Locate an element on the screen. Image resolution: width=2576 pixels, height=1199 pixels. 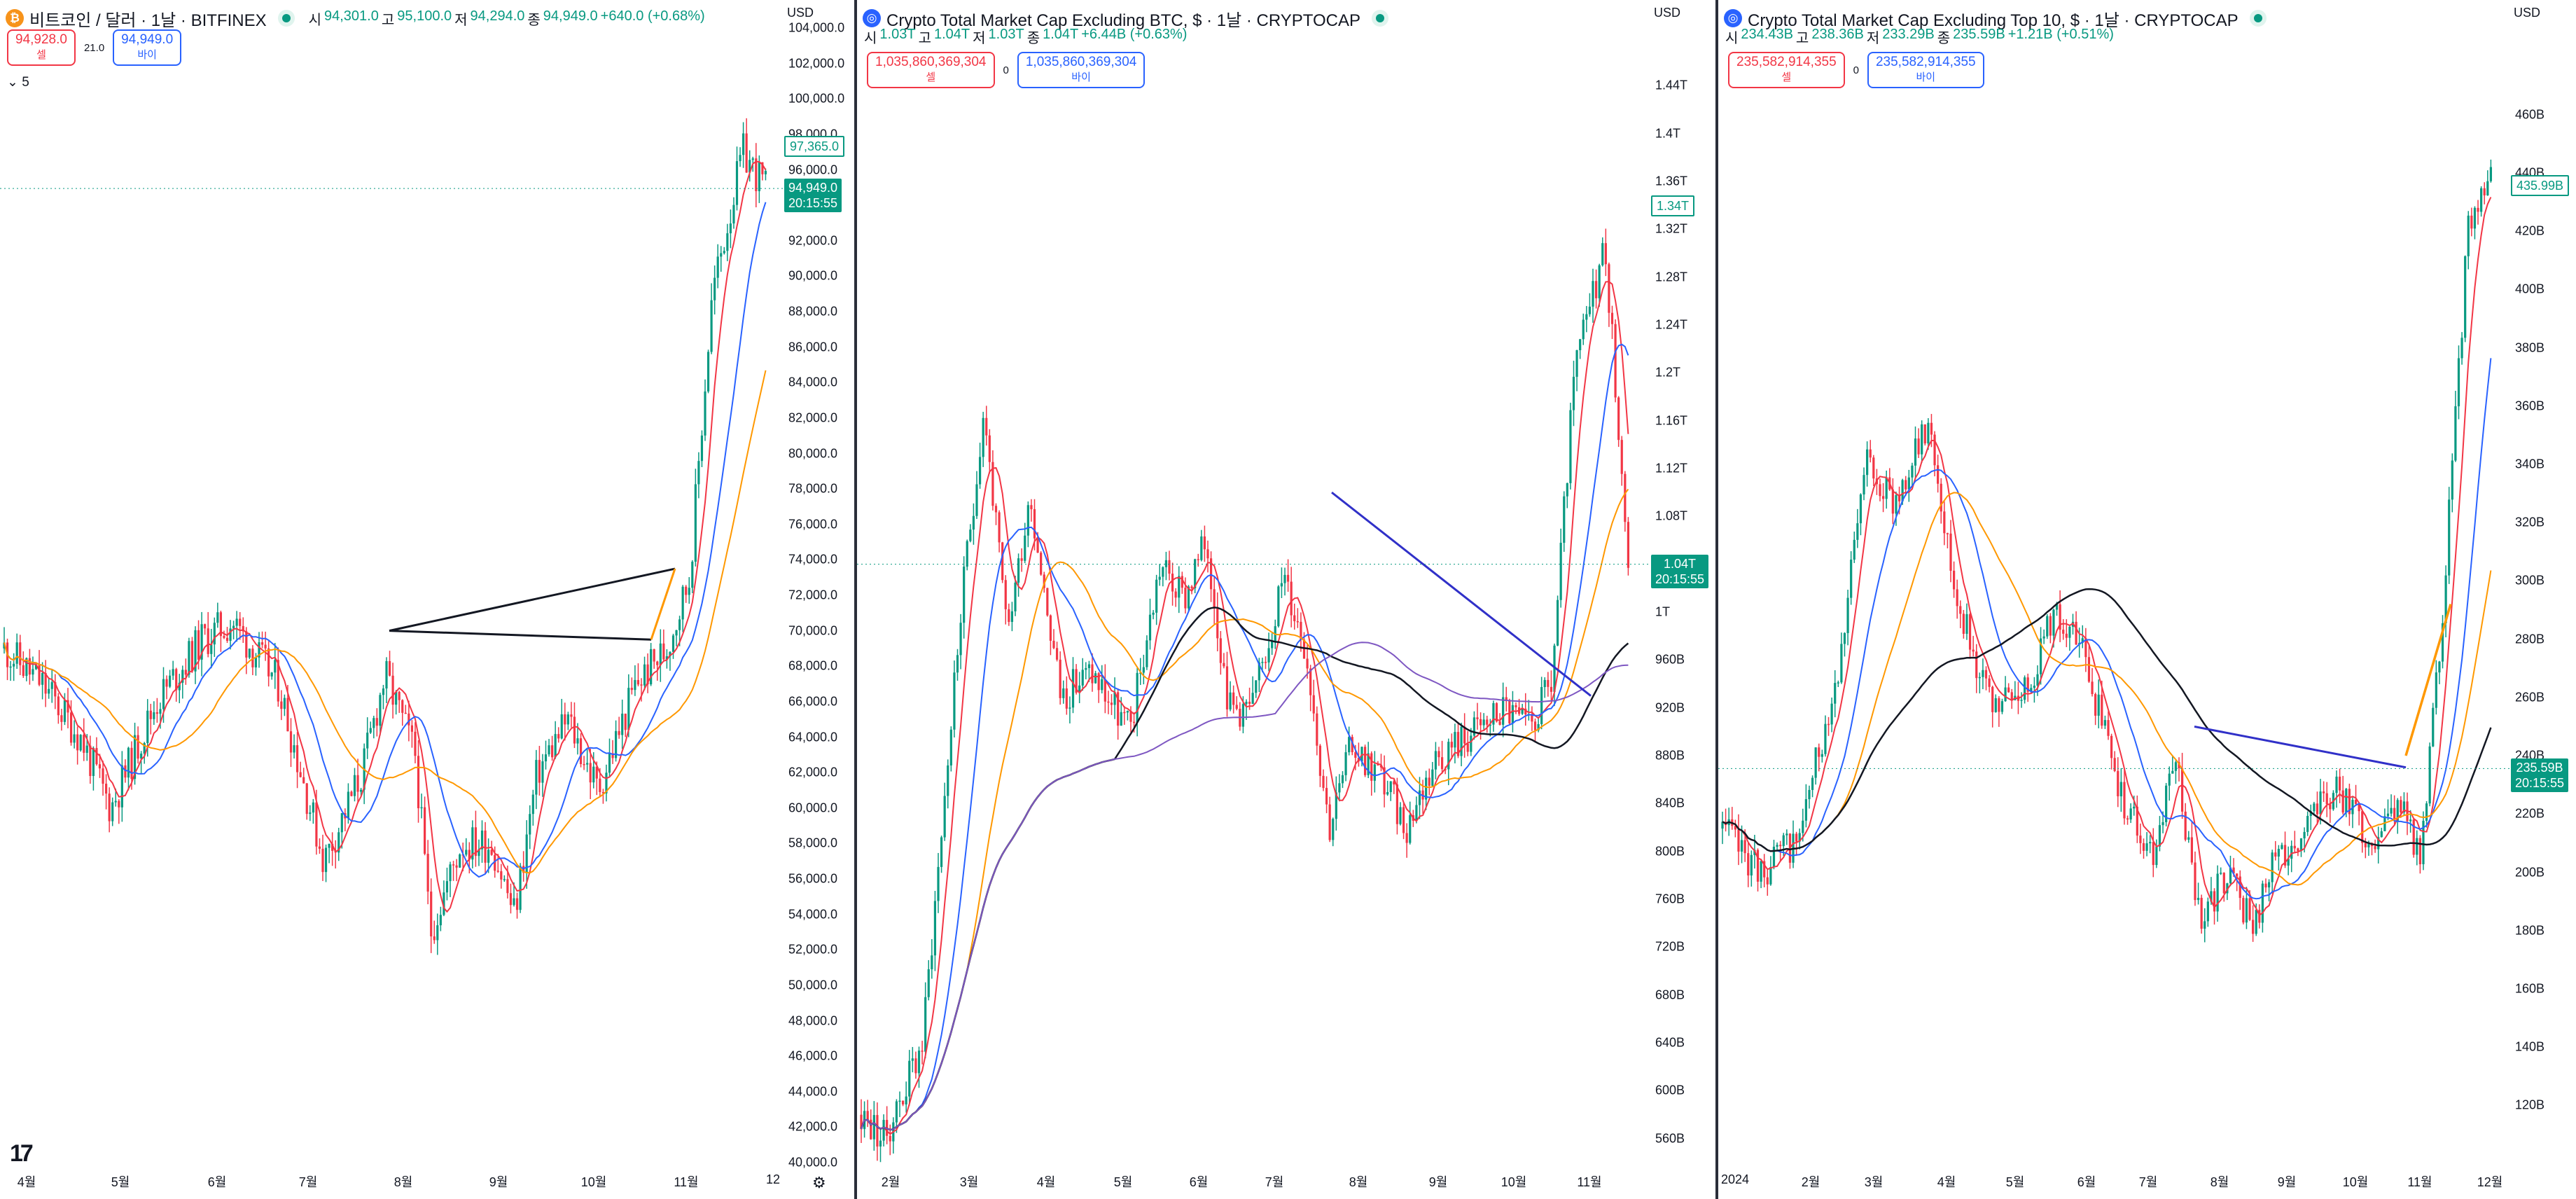
price-axis-tick: 50,000.0 is located at coordinates (813, 985).